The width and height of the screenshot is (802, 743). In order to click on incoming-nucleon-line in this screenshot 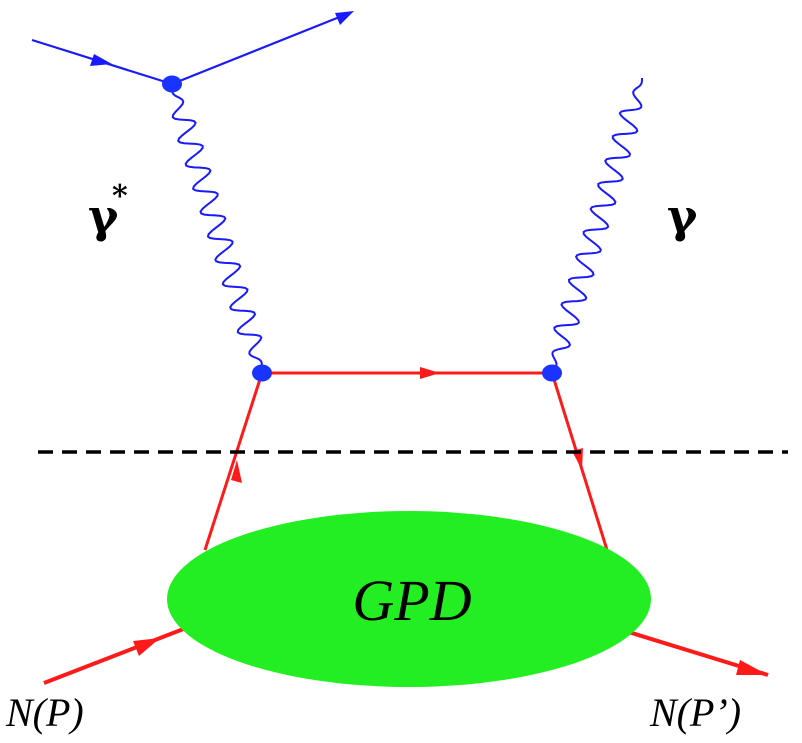, I will do `click(115, 655)`.